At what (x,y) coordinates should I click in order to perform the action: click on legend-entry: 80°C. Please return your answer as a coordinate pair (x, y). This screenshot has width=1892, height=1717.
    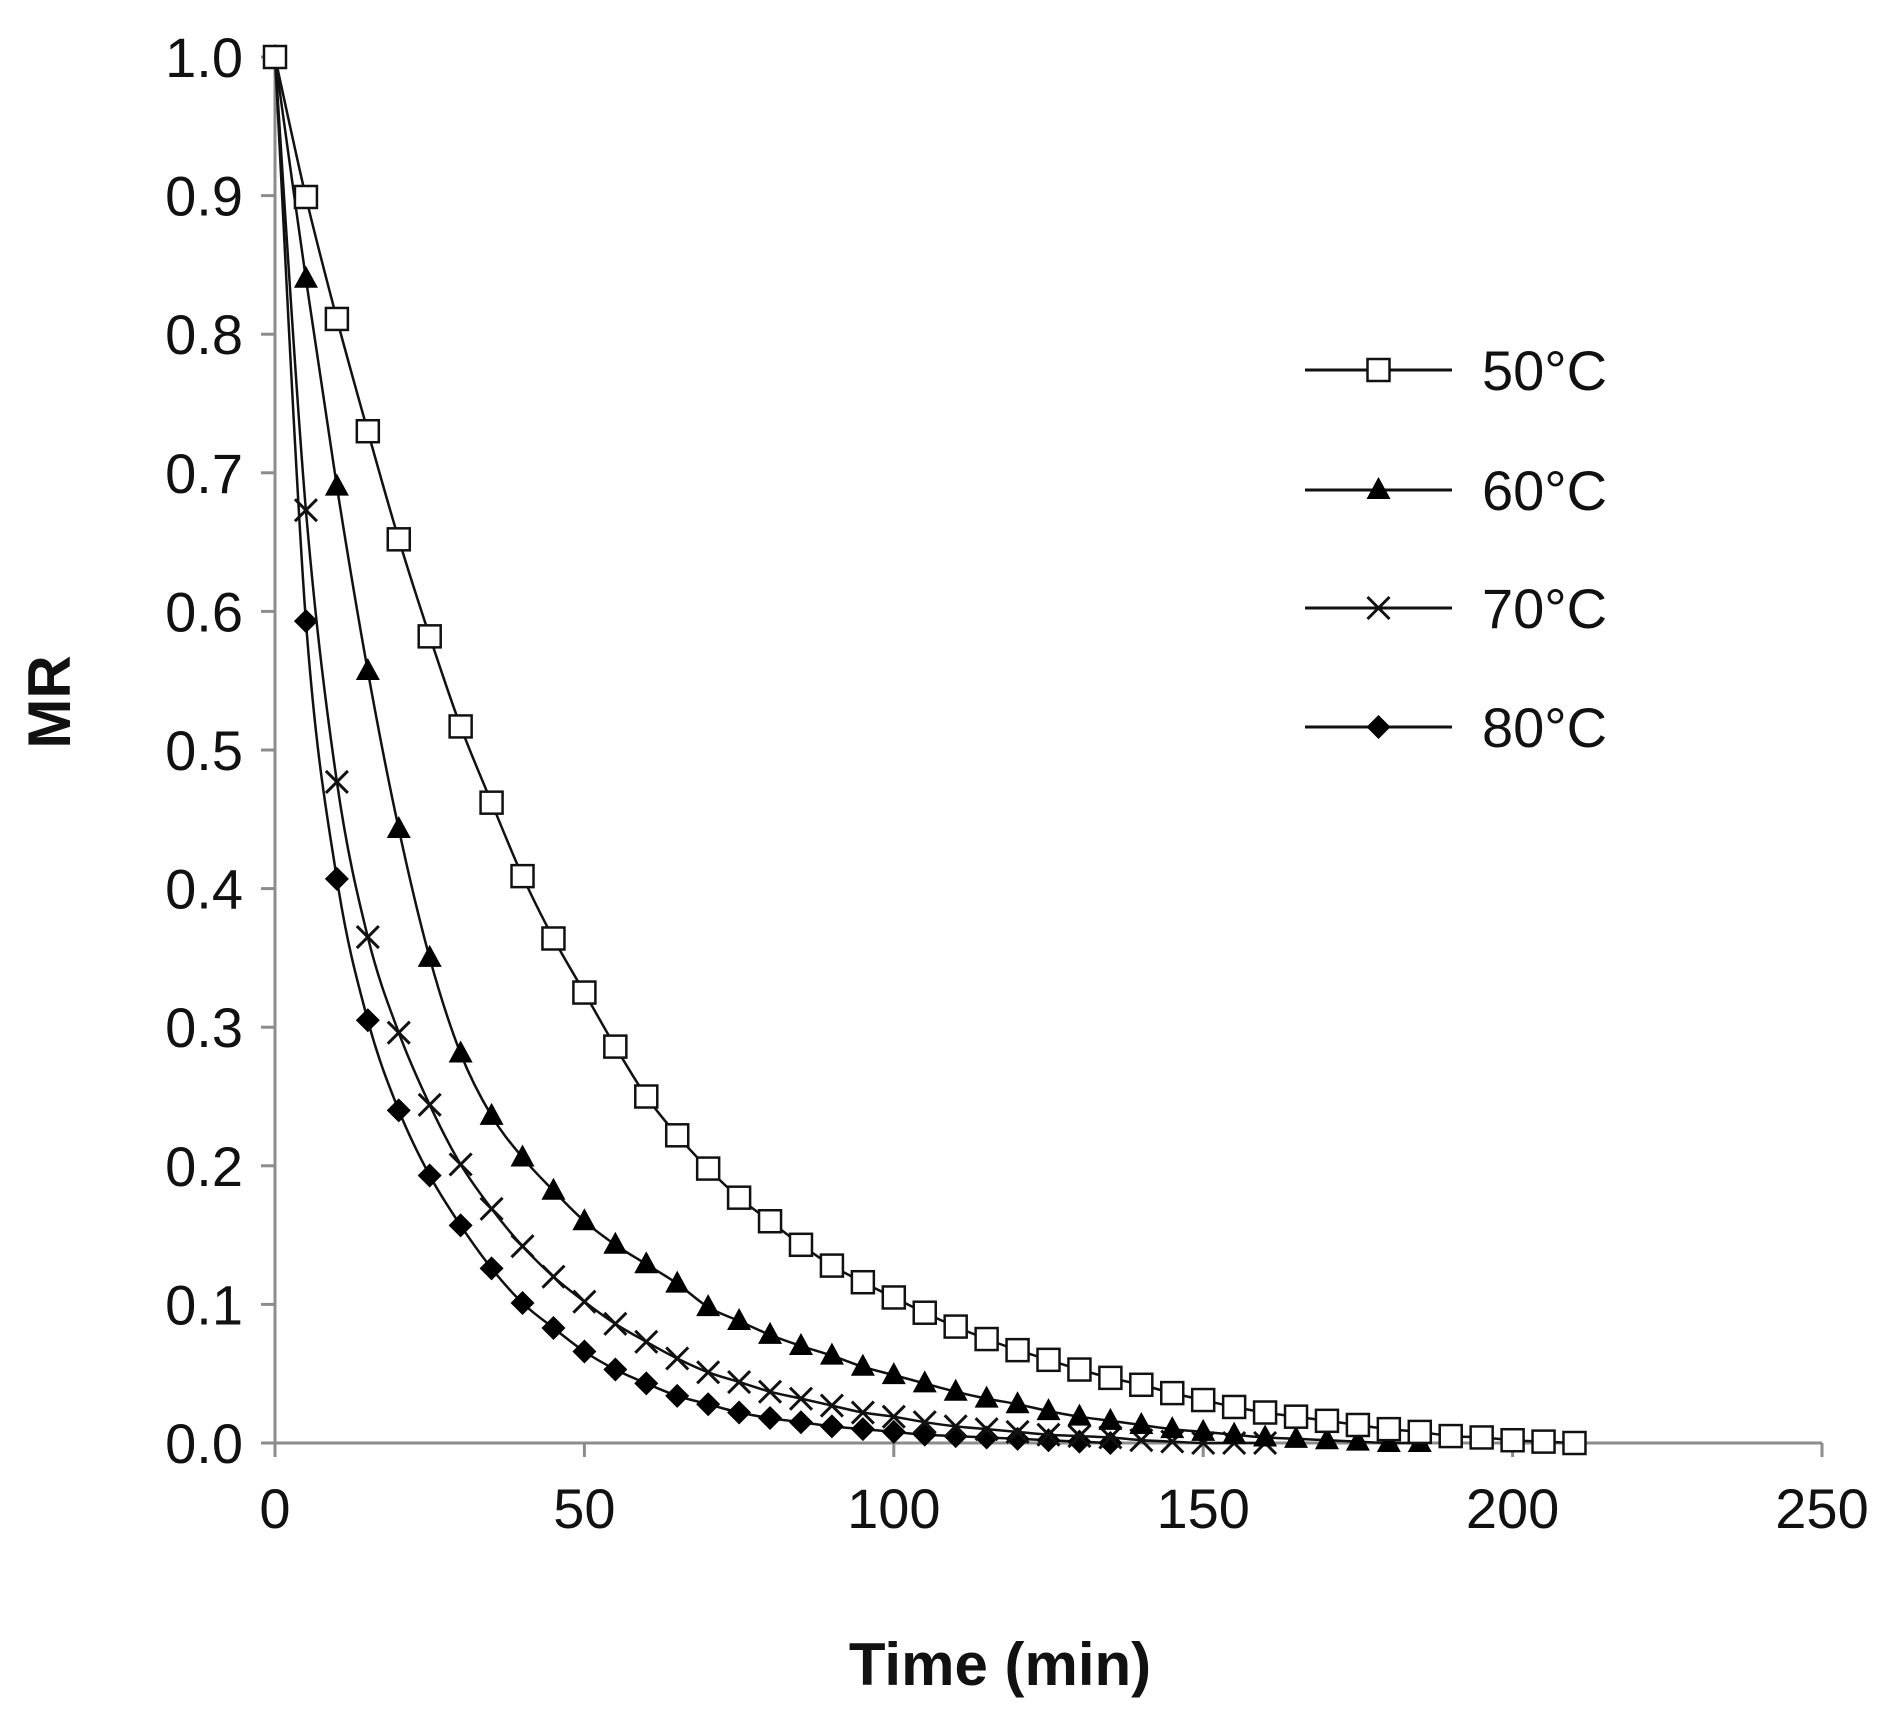
    Looking at the image, I should click on (1456, 727).